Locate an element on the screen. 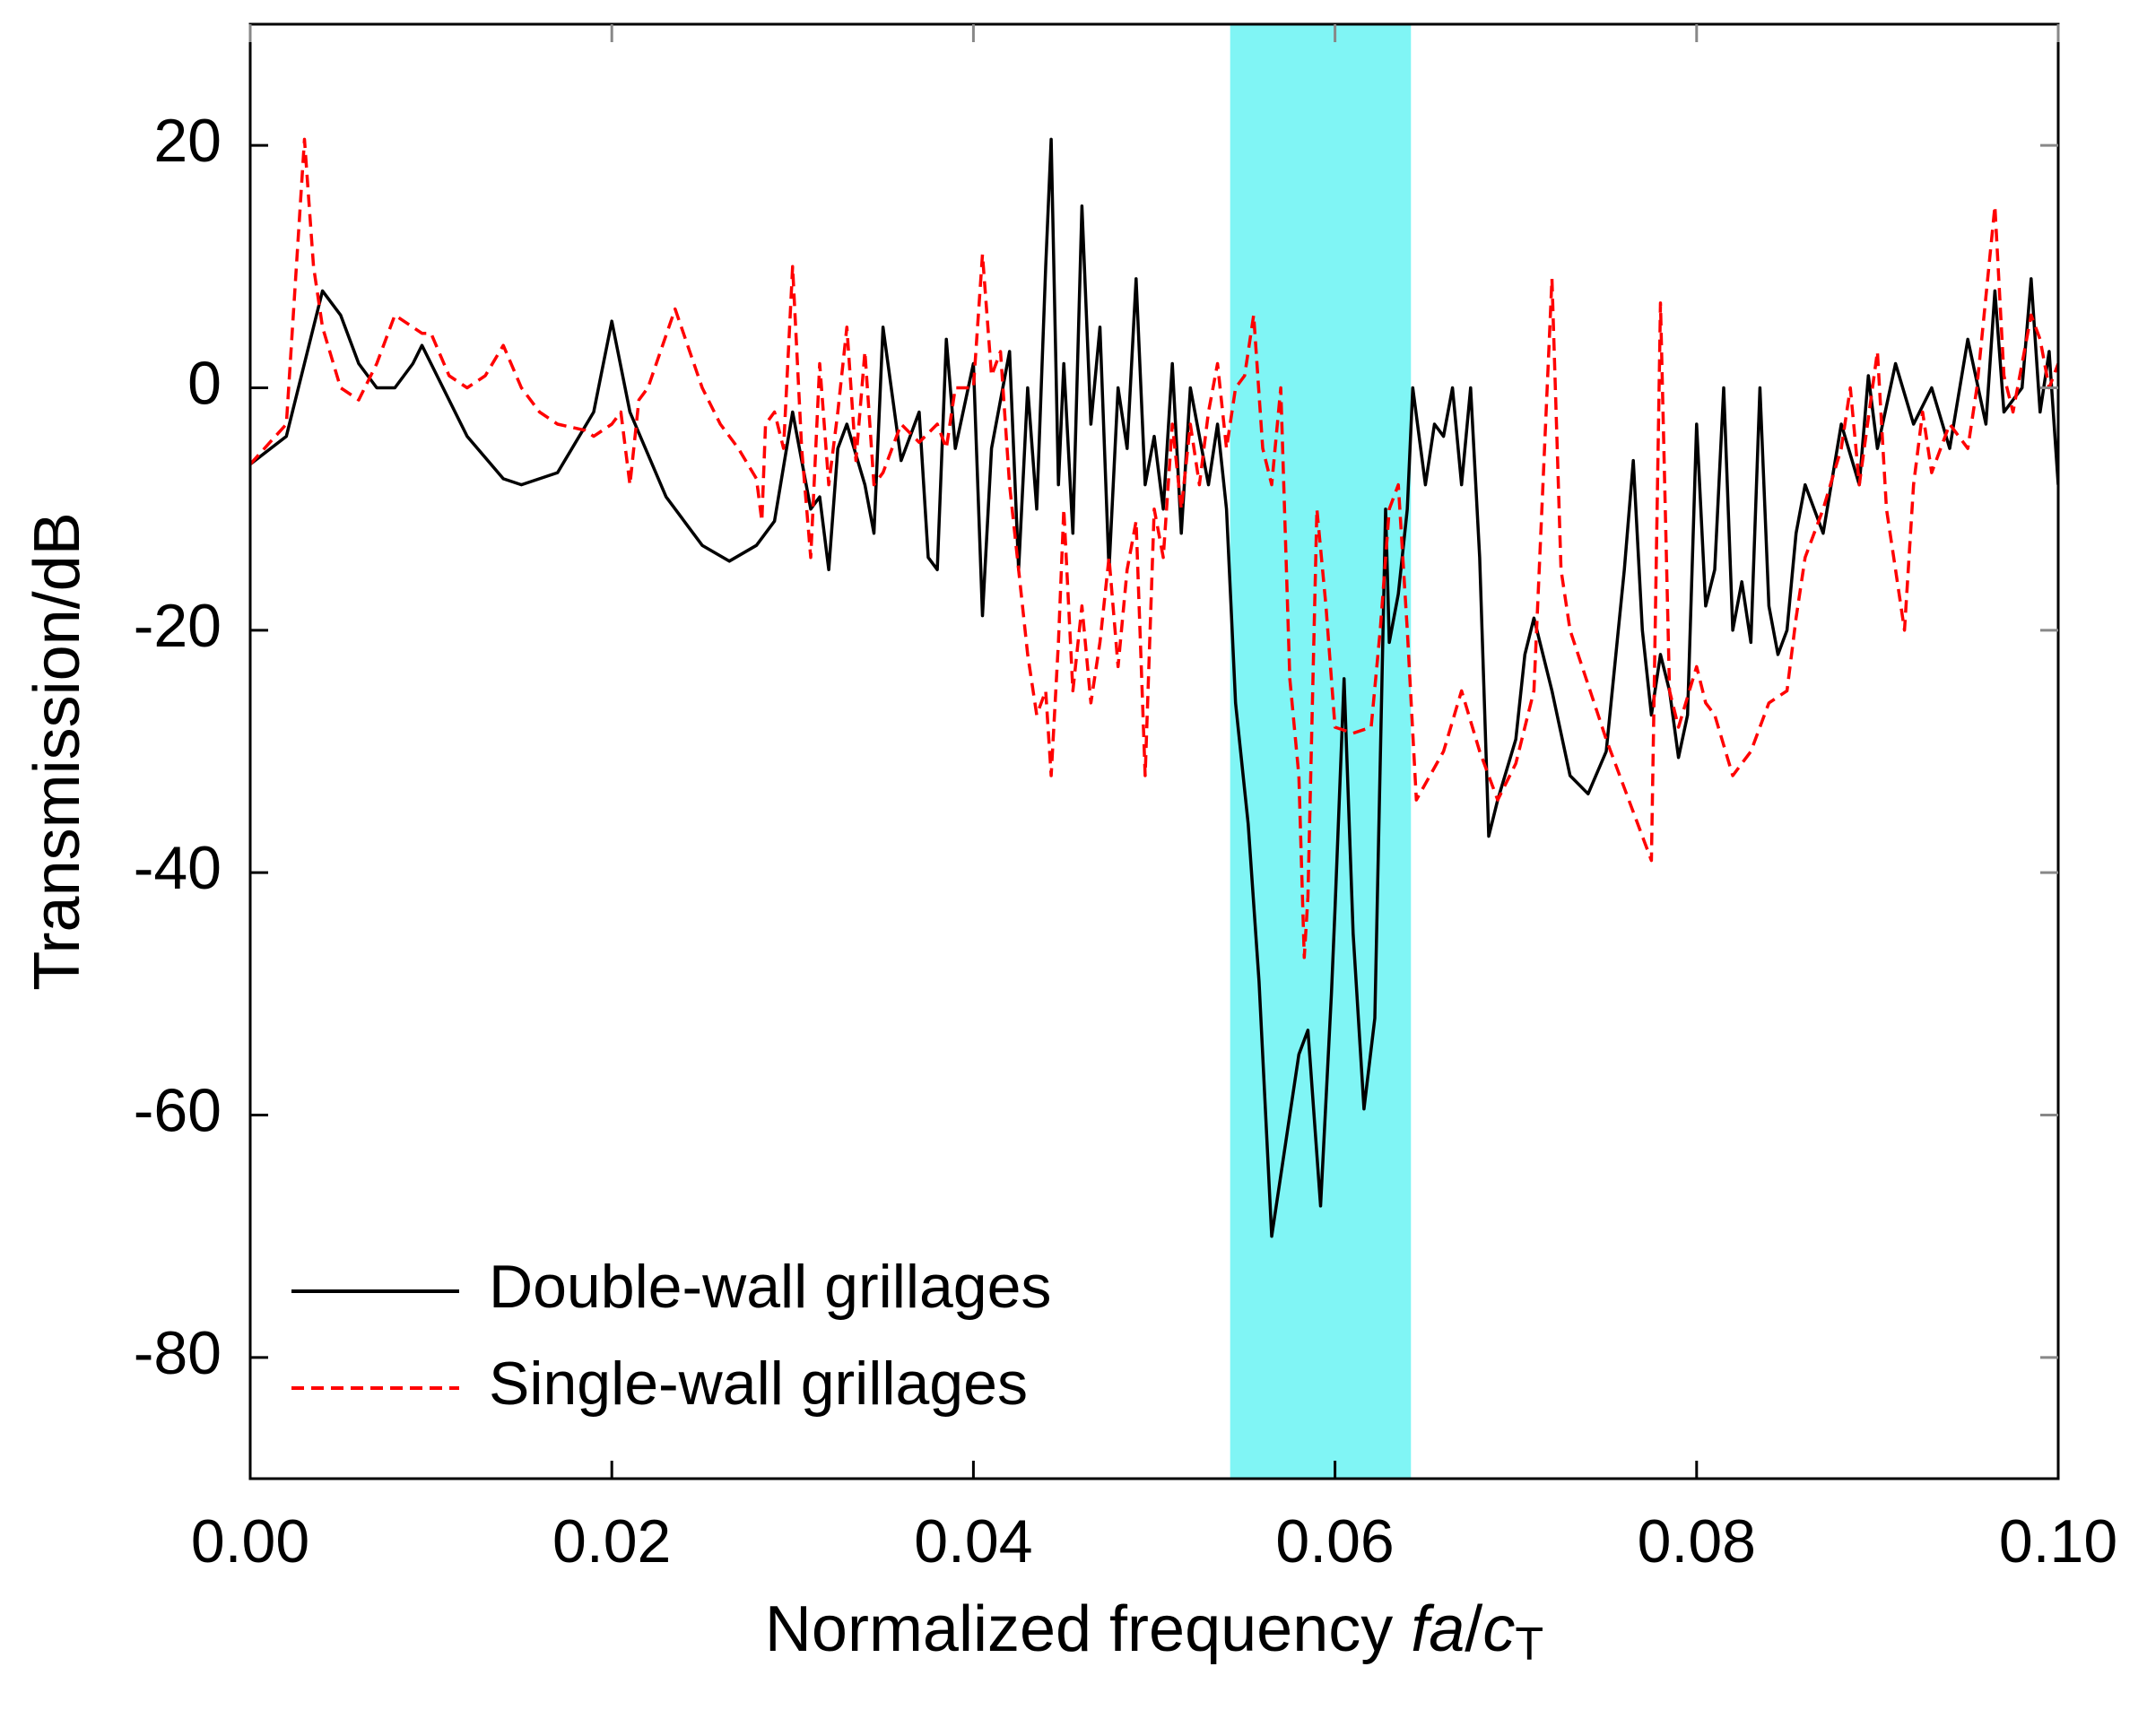 The width and height of the screenshot is (2147, 1736). x-tick-label: 0.02 is located at coordinates (611, 1541).